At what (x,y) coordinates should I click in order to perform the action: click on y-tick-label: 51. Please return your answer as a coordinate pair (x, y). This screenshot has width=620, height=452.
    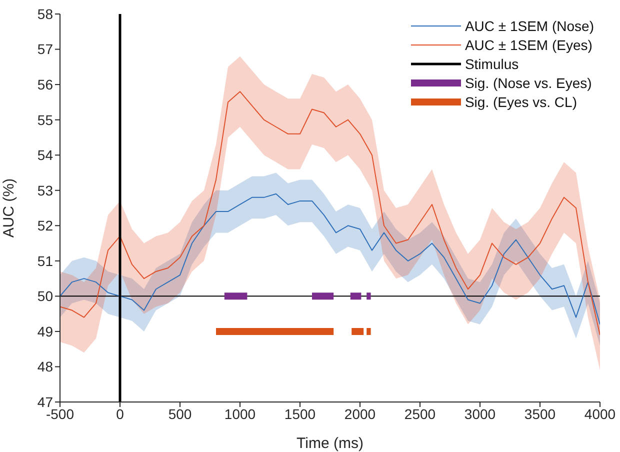
    Looking at the image, I should click on (45, 260).